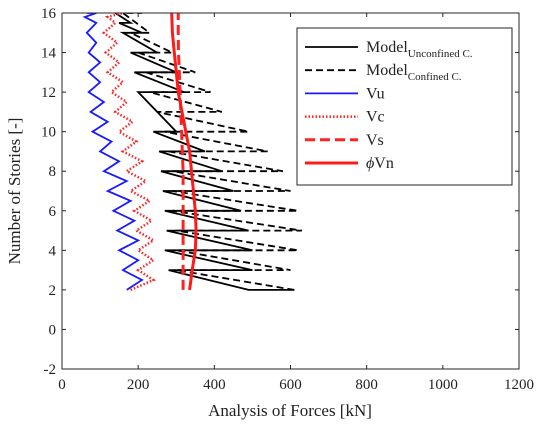  I want to click on x-tick-label: 200, so click(138, 385).